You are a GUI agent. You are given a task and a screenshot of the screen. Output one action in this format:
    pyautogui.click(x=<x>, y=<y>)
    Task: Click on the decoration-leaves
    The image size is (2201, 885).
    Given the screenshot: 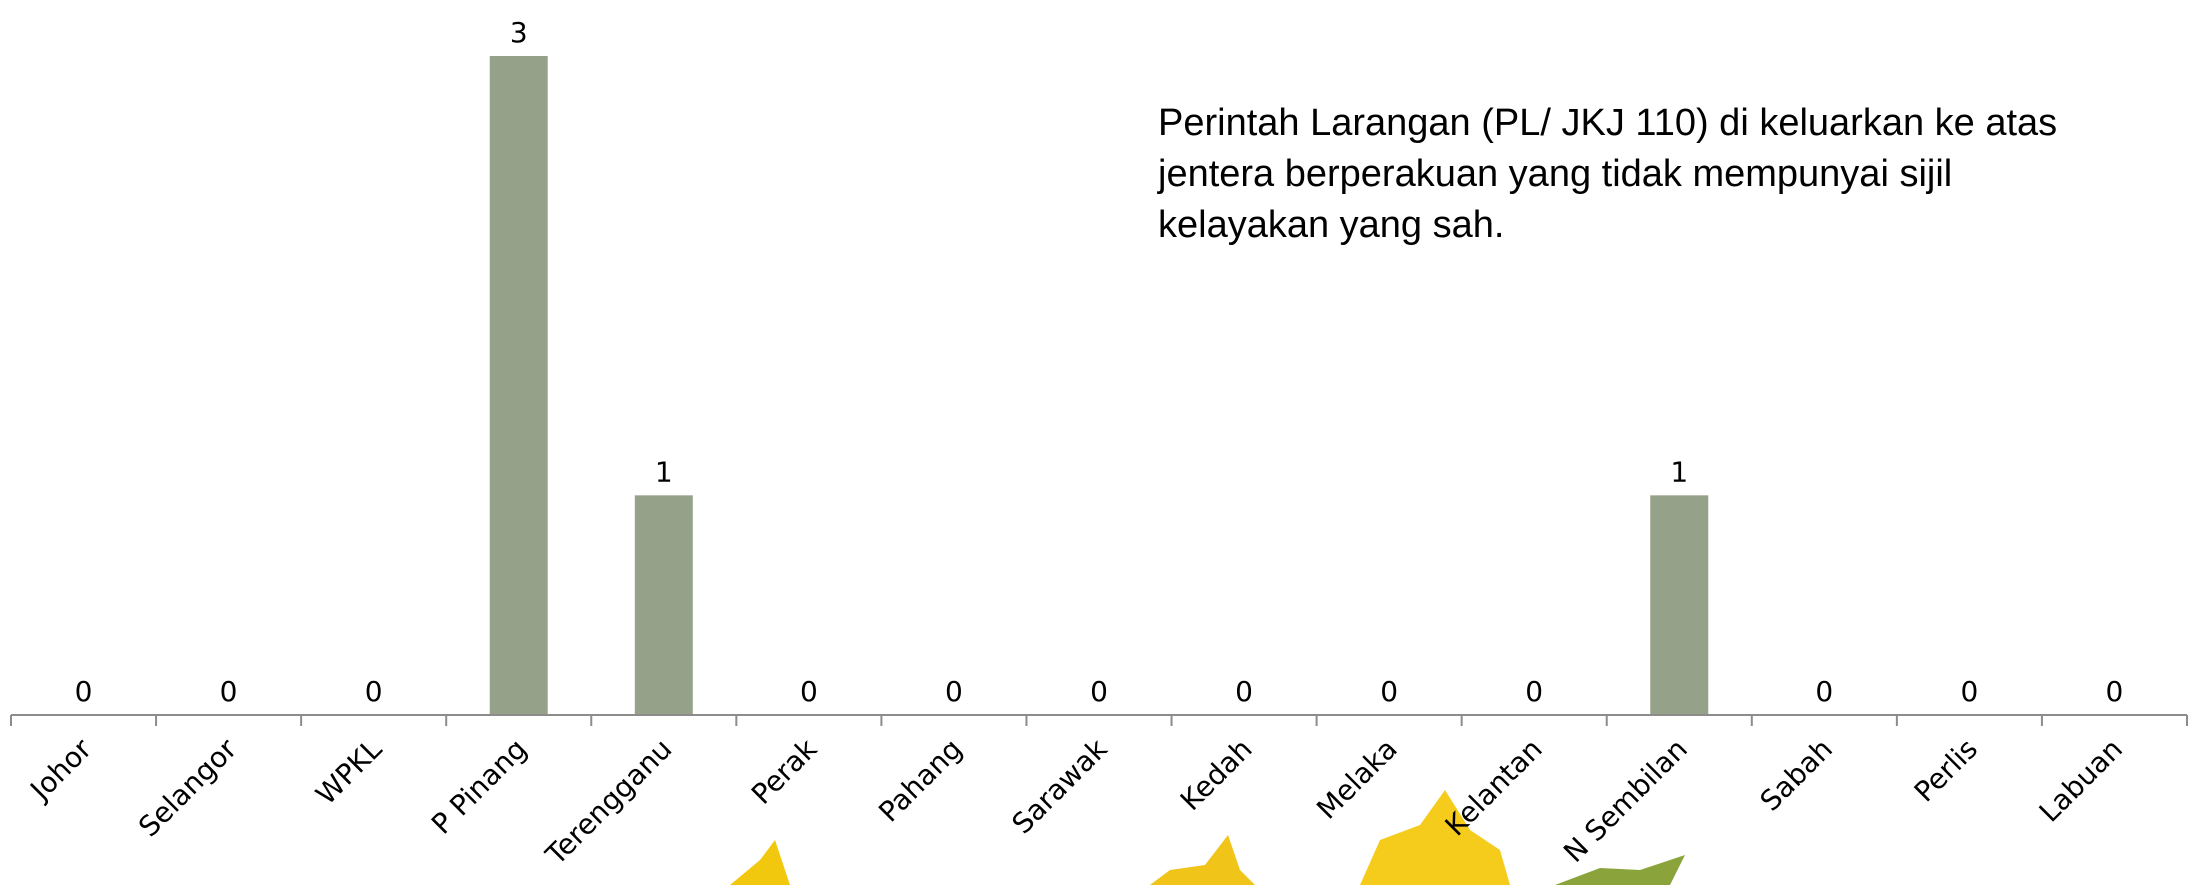 What is the action you would take?
    pyautogui.click(x=1207, y=837)
    